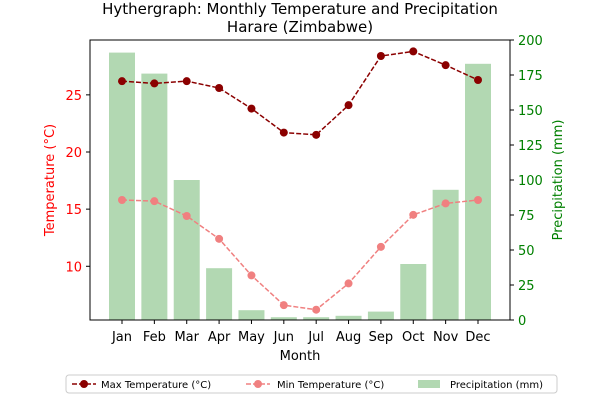 This screenshot has height=400, width=600. What do you see at coordinates (526, 216) in the screenshot?
I see `right-tick-label-75: 75` at bounding box center [526, 216].